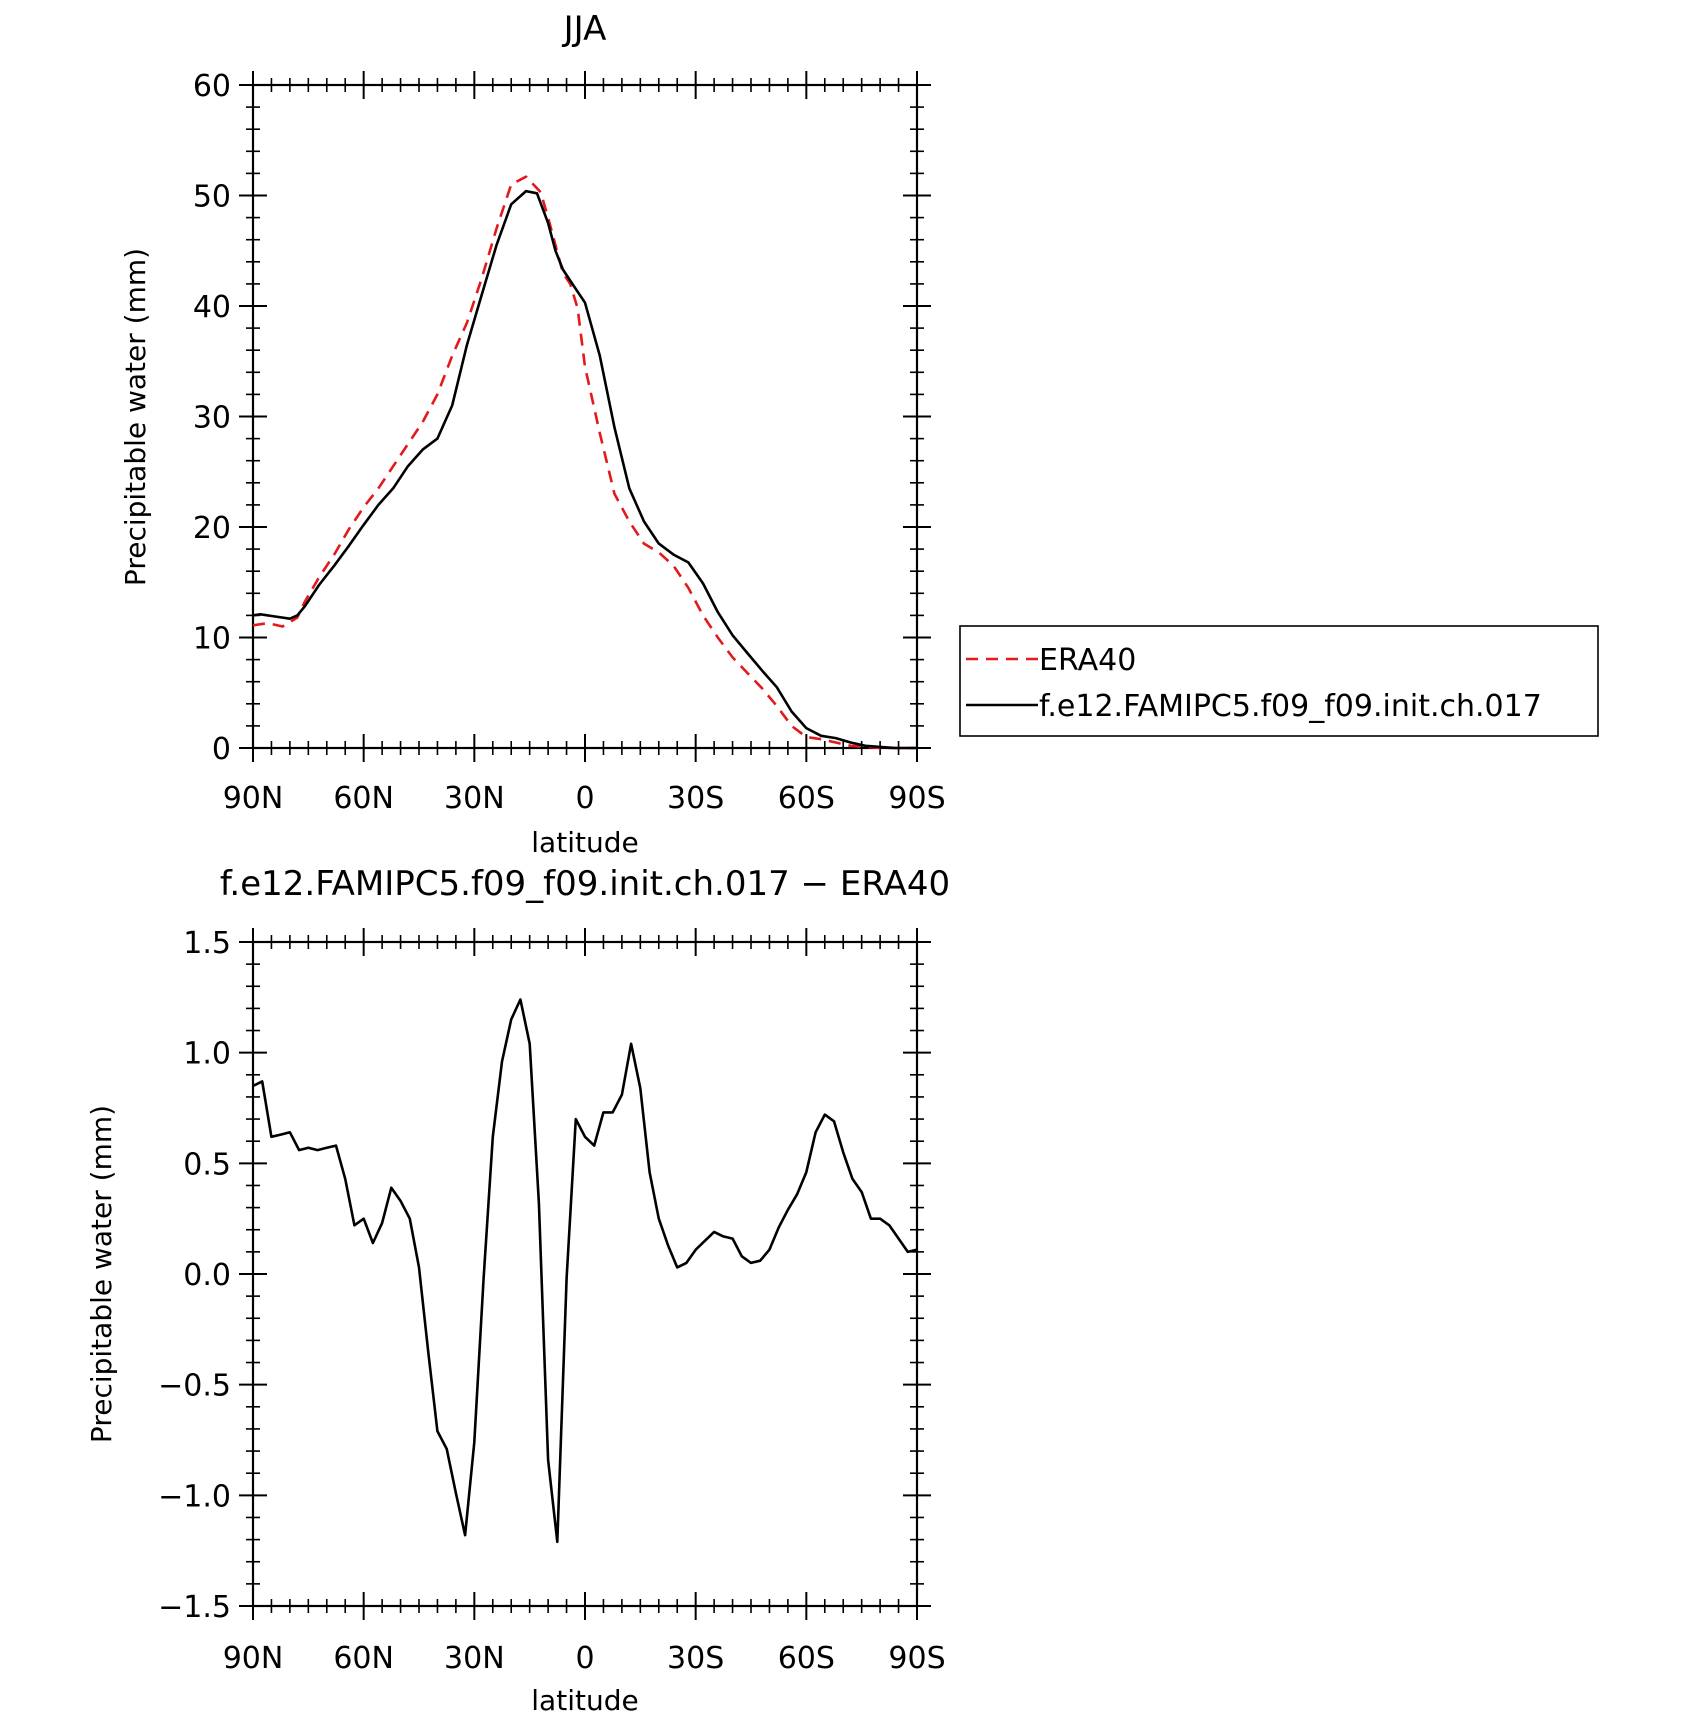 Image resolution: width=1699 pixels, height=1719 pixels. I want to click on y-tick-label: 1.5, so click(207, 943).